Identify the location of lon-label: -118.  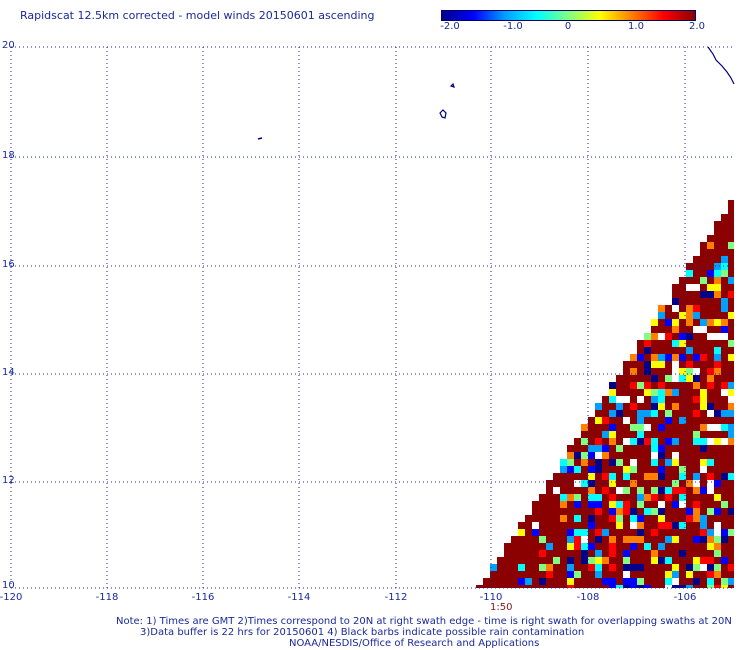
(107, 597).